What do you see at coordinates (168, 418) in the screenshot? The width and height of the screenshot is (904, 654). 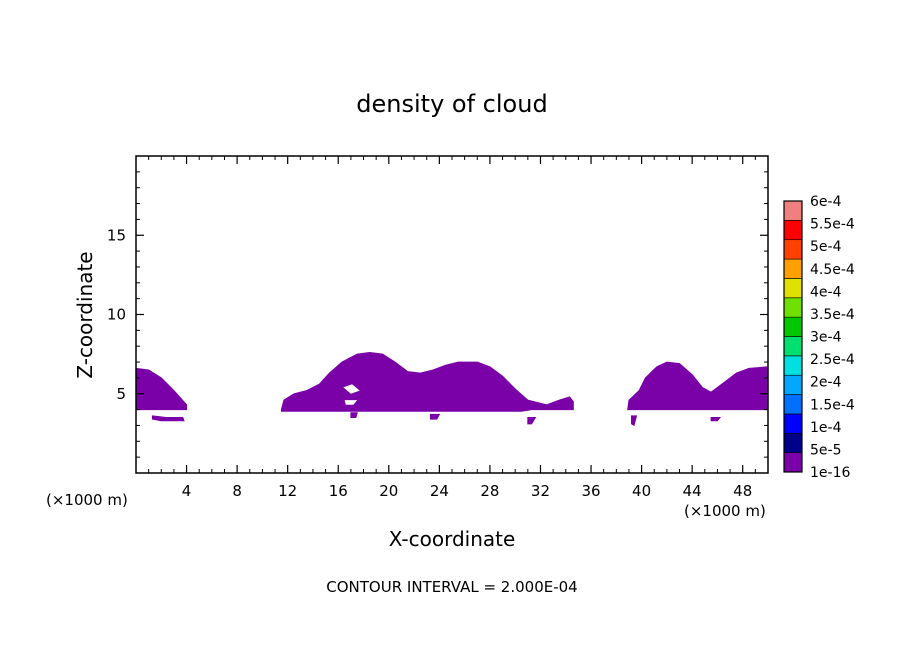 I see `density-region-fragment-left` at bounding box center [168, 418].